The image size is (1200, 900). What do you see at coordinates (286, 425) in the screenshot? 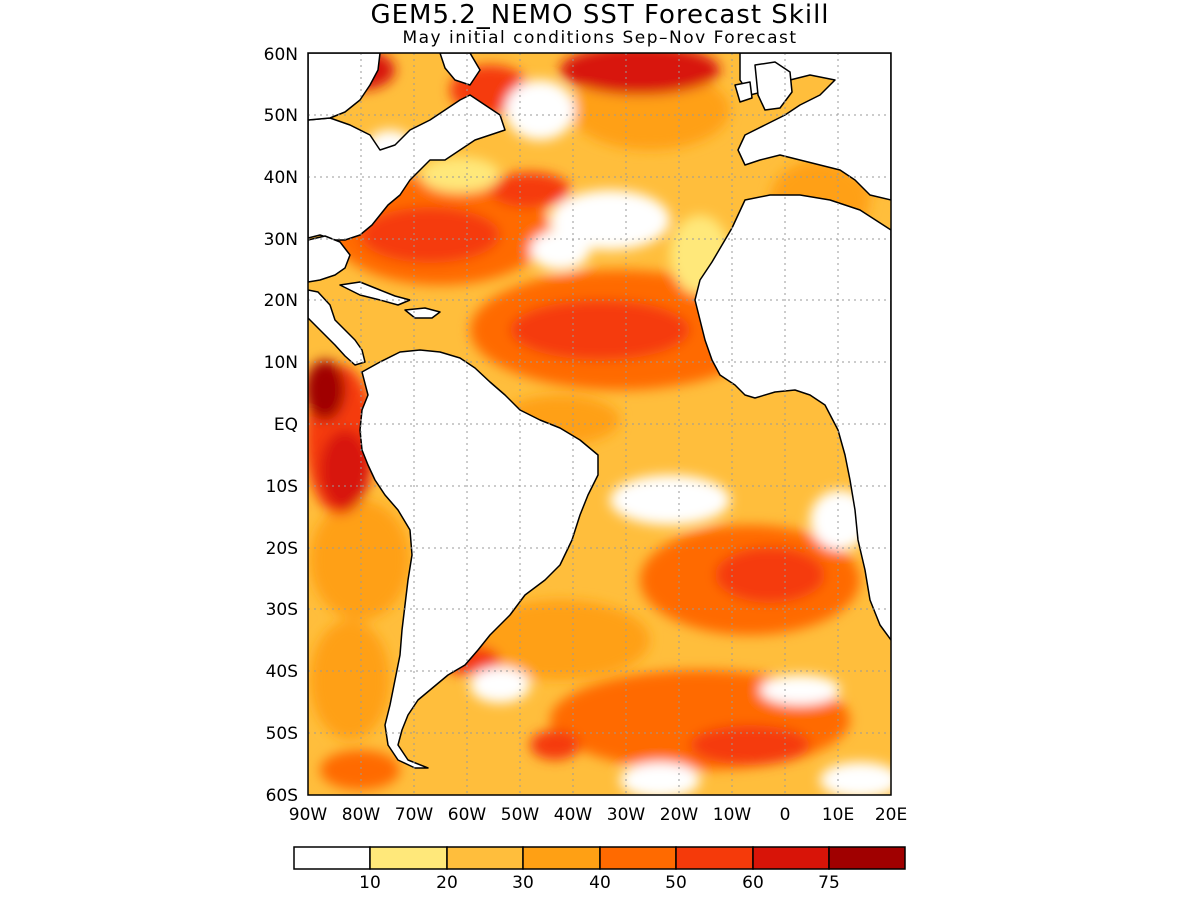
I see `lat-label: EQ` at bounding box center [286, 425].